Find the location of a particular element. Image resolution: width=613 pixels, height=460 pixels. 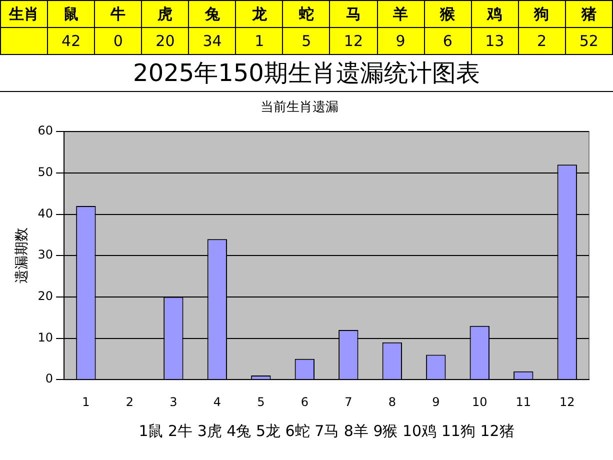

data-label: 6 is located at coordinates (448, 41).